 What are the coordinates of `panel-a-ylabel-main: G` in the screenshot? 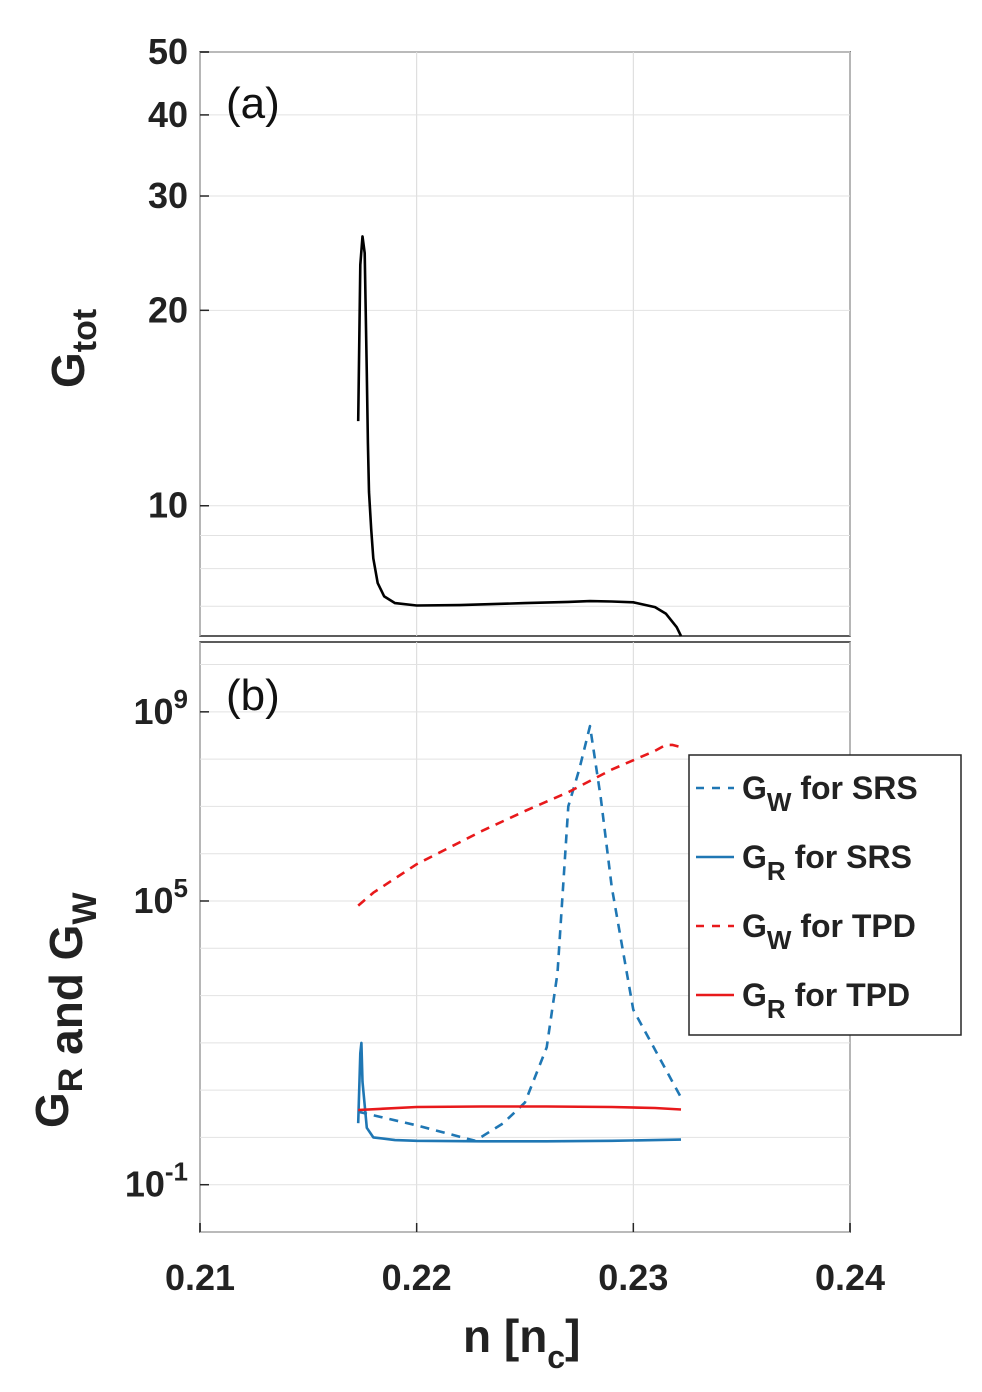 It's located at (68, 370).